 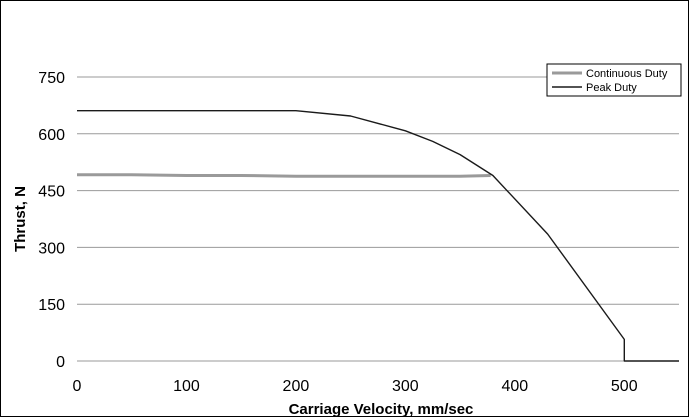 What do you see at coordinates (77, 386) in the screenshot?
I see `x-tick-label: 0` at bounding box center [77, 386].